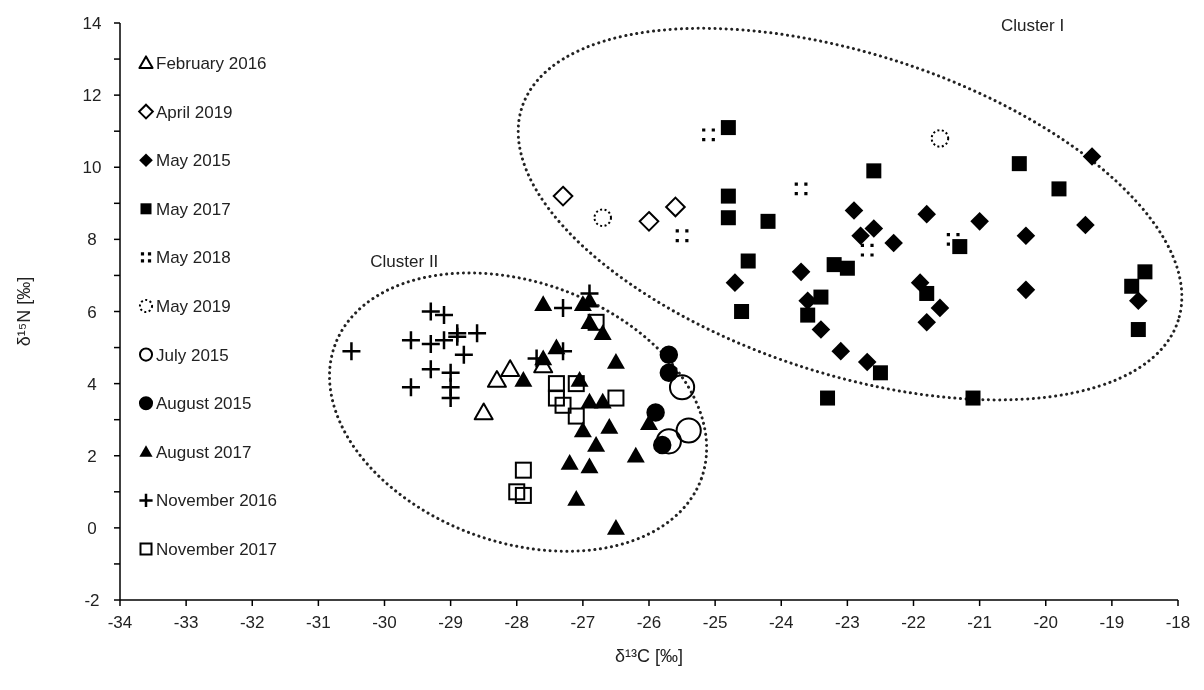 The width and height of the screenshot is (1204, 690). I want to click on x-tick-label: -18, so click(1178, 622).